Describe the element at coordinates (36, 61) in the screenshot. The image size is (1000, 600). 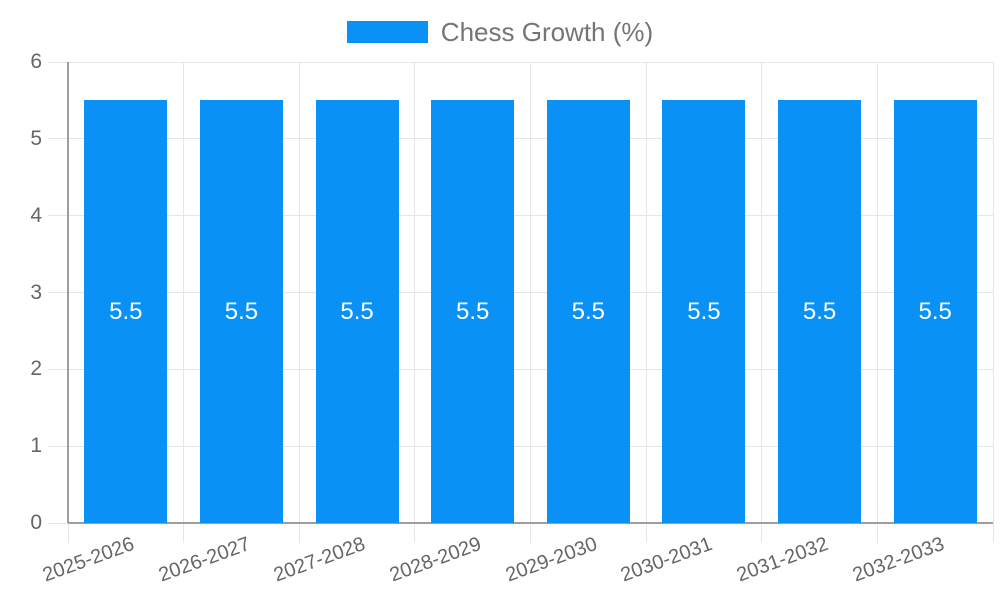
I see `y-axis-tick-label: 6` at that location.